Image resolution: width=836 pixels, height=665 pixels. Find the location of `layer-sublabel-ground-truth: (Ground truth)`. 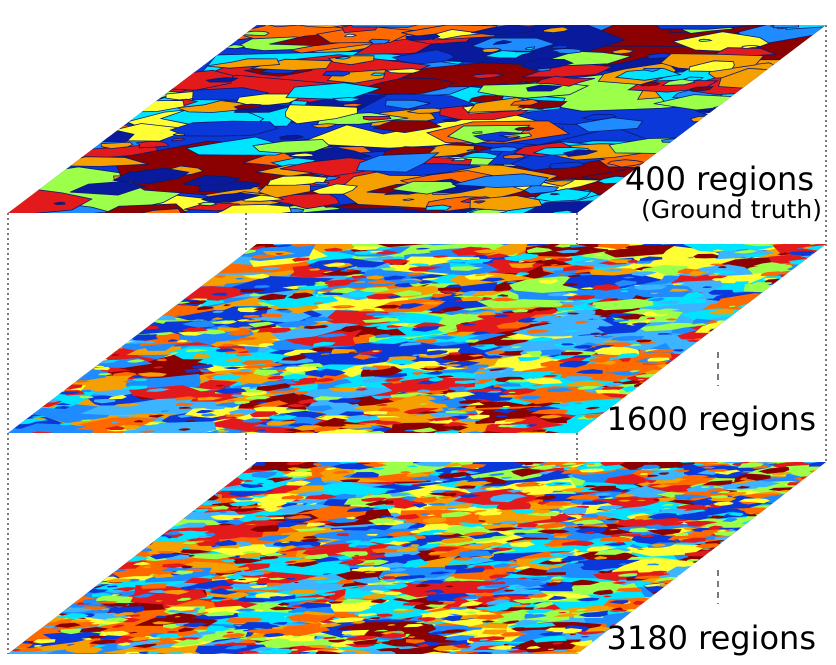

layer-sublabel-ground-truth: (Ground truth) is located at coordinates (731, 209).